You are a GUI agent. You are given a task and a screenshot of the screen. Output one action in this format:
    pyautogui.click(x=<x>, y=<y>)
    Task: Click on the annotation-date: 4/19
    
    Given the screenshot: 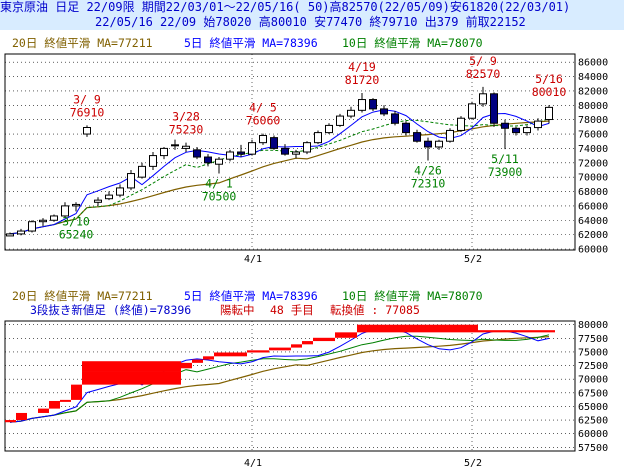 What is the action you would take?
    pyautogui.click(x=362, y=67)
    